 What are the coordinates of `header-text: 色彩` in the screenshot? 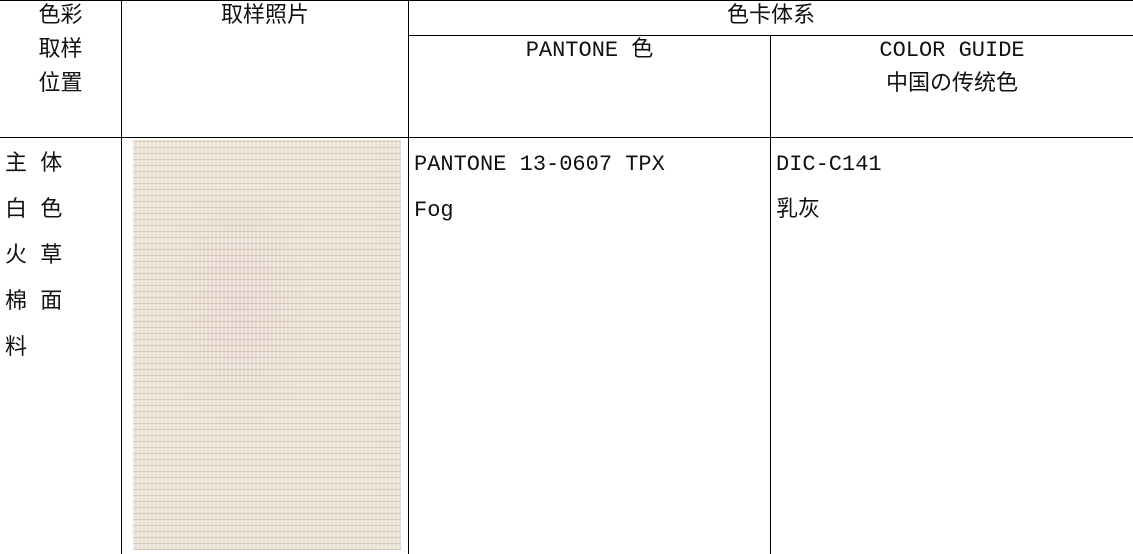 It's located at (60, 16).